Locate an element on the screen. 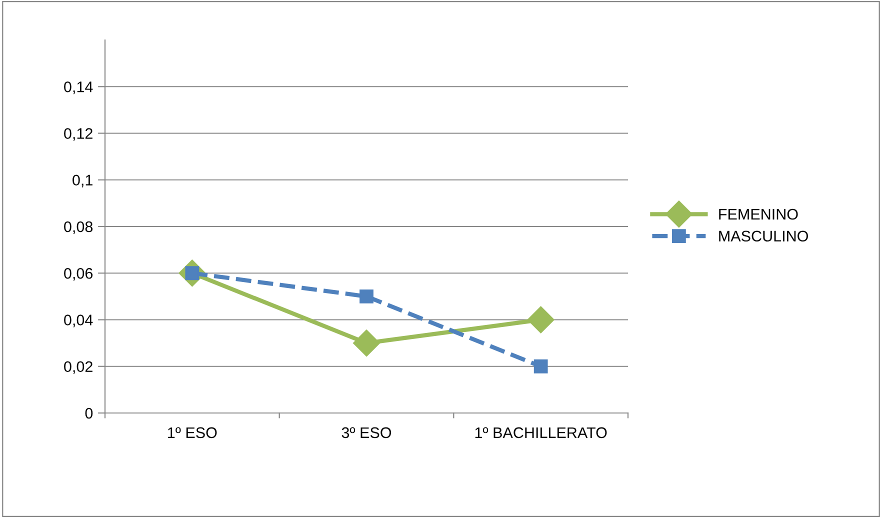 Image resolution: width=882 pixels, height=518 pixels. y-tick-label: 0 is located at coordinates (89, 413).